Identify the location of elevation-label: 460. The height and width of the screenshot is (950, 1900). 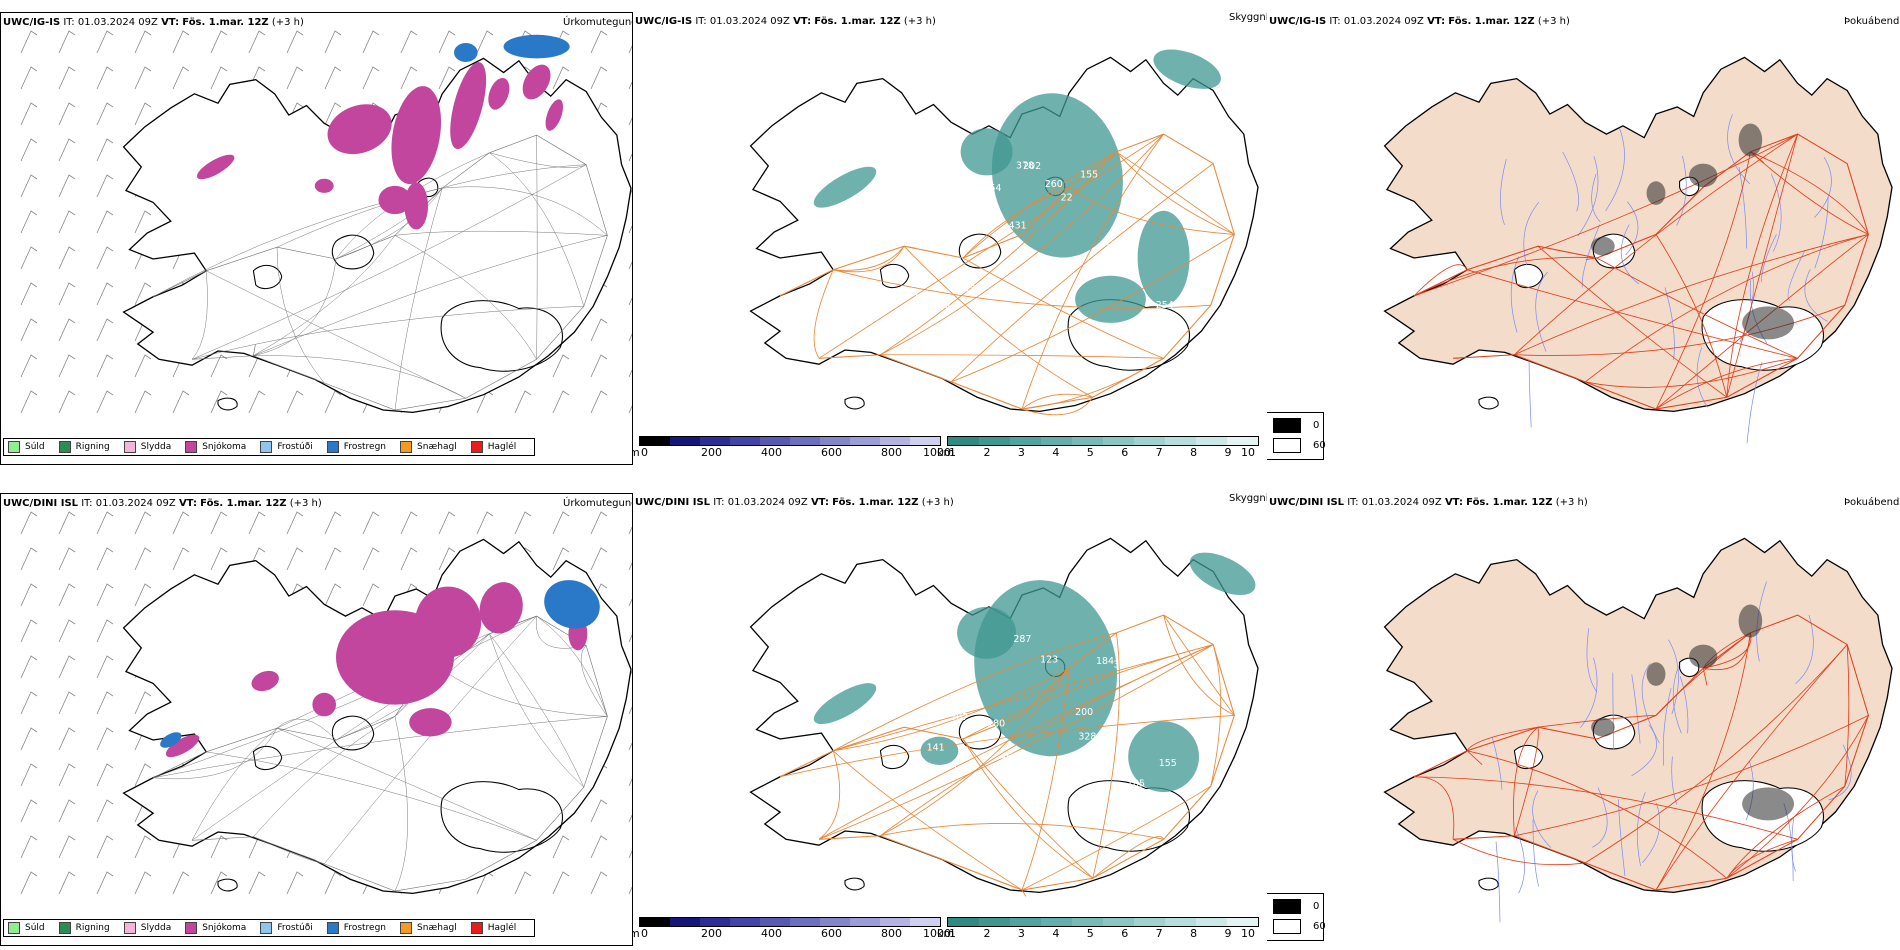
(1009, 757).